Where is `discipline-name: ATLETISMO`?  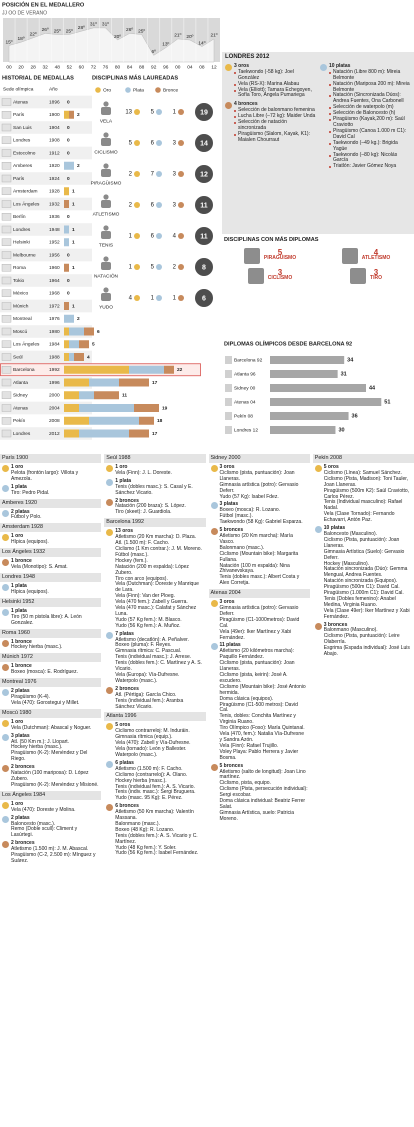 discipline-name: ATLETISMO is located at coordinates (106, 214).